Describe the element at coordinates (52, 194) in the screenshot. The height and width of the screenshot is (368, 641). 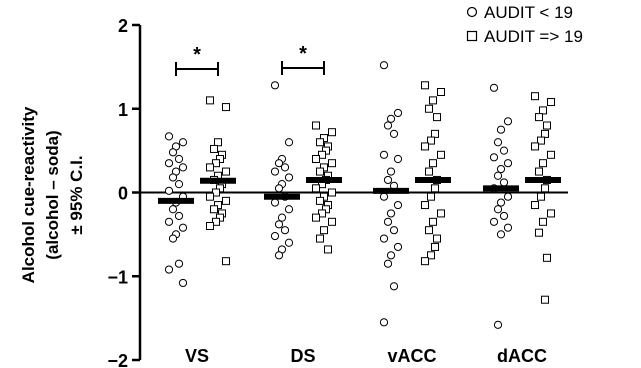
I see `y-axis-title-line: (alcohol – soda)` at that location.